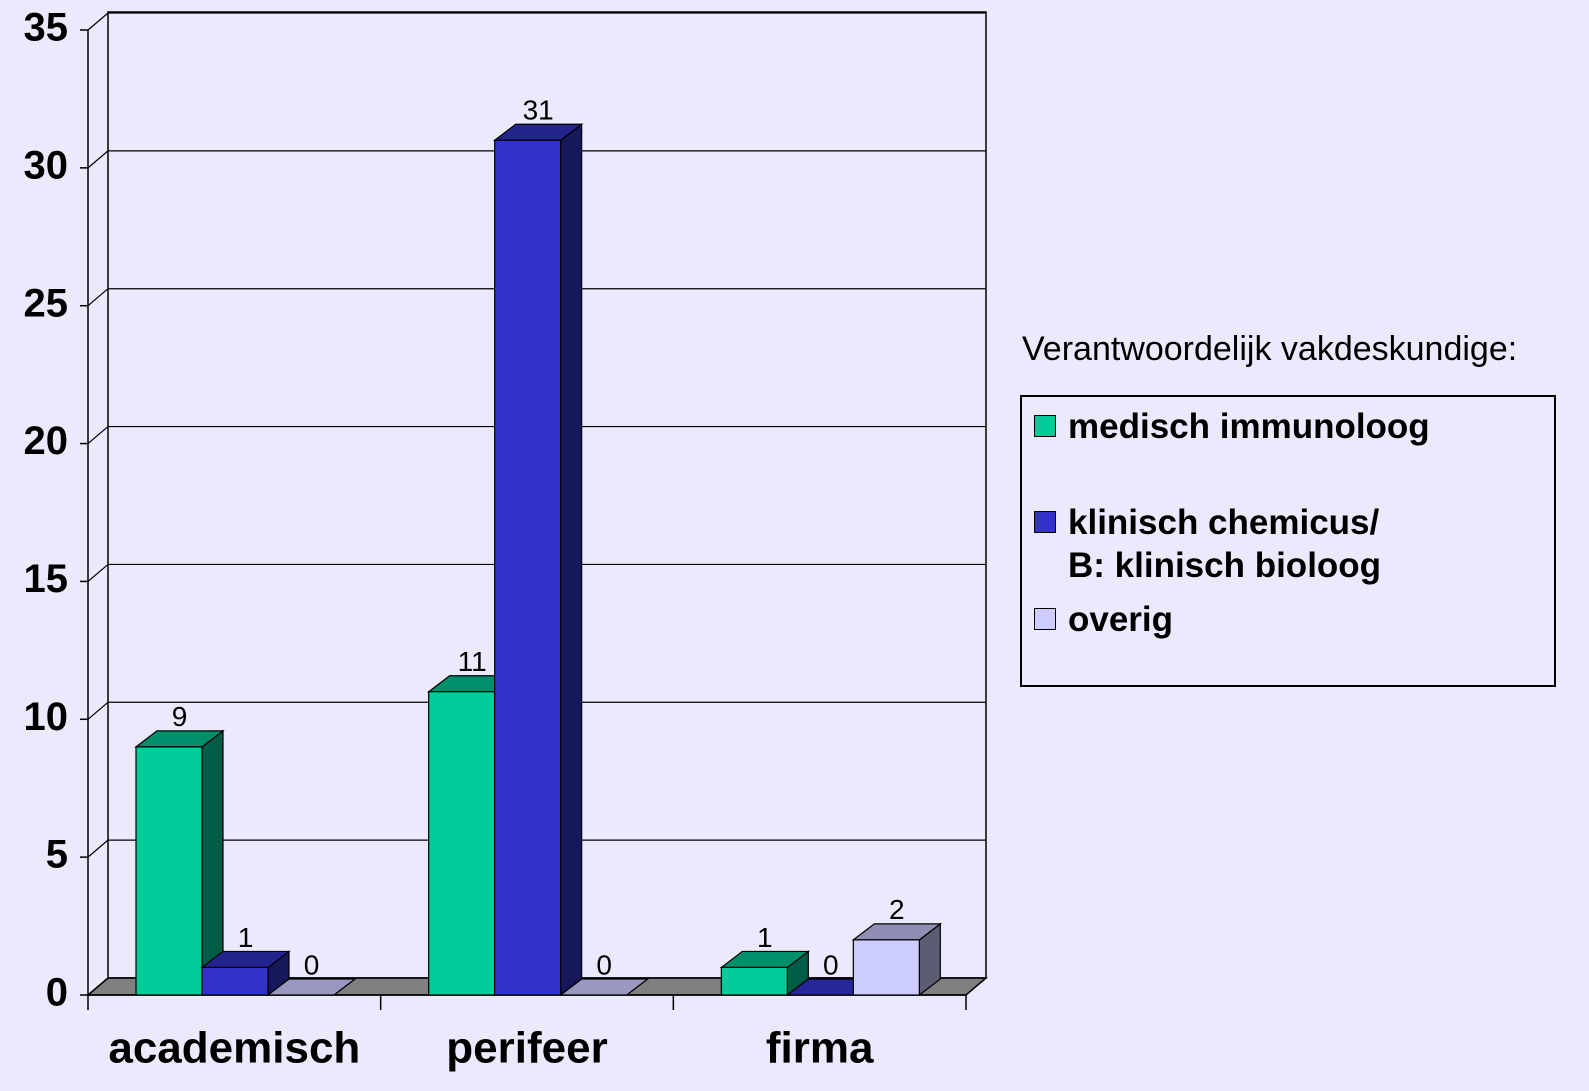 Image resolution: width=1589 pixels, height=1091 pixels. Describe the element at coordinates (180, 716) in the screenshot. I see `value-label: 9` at that location.